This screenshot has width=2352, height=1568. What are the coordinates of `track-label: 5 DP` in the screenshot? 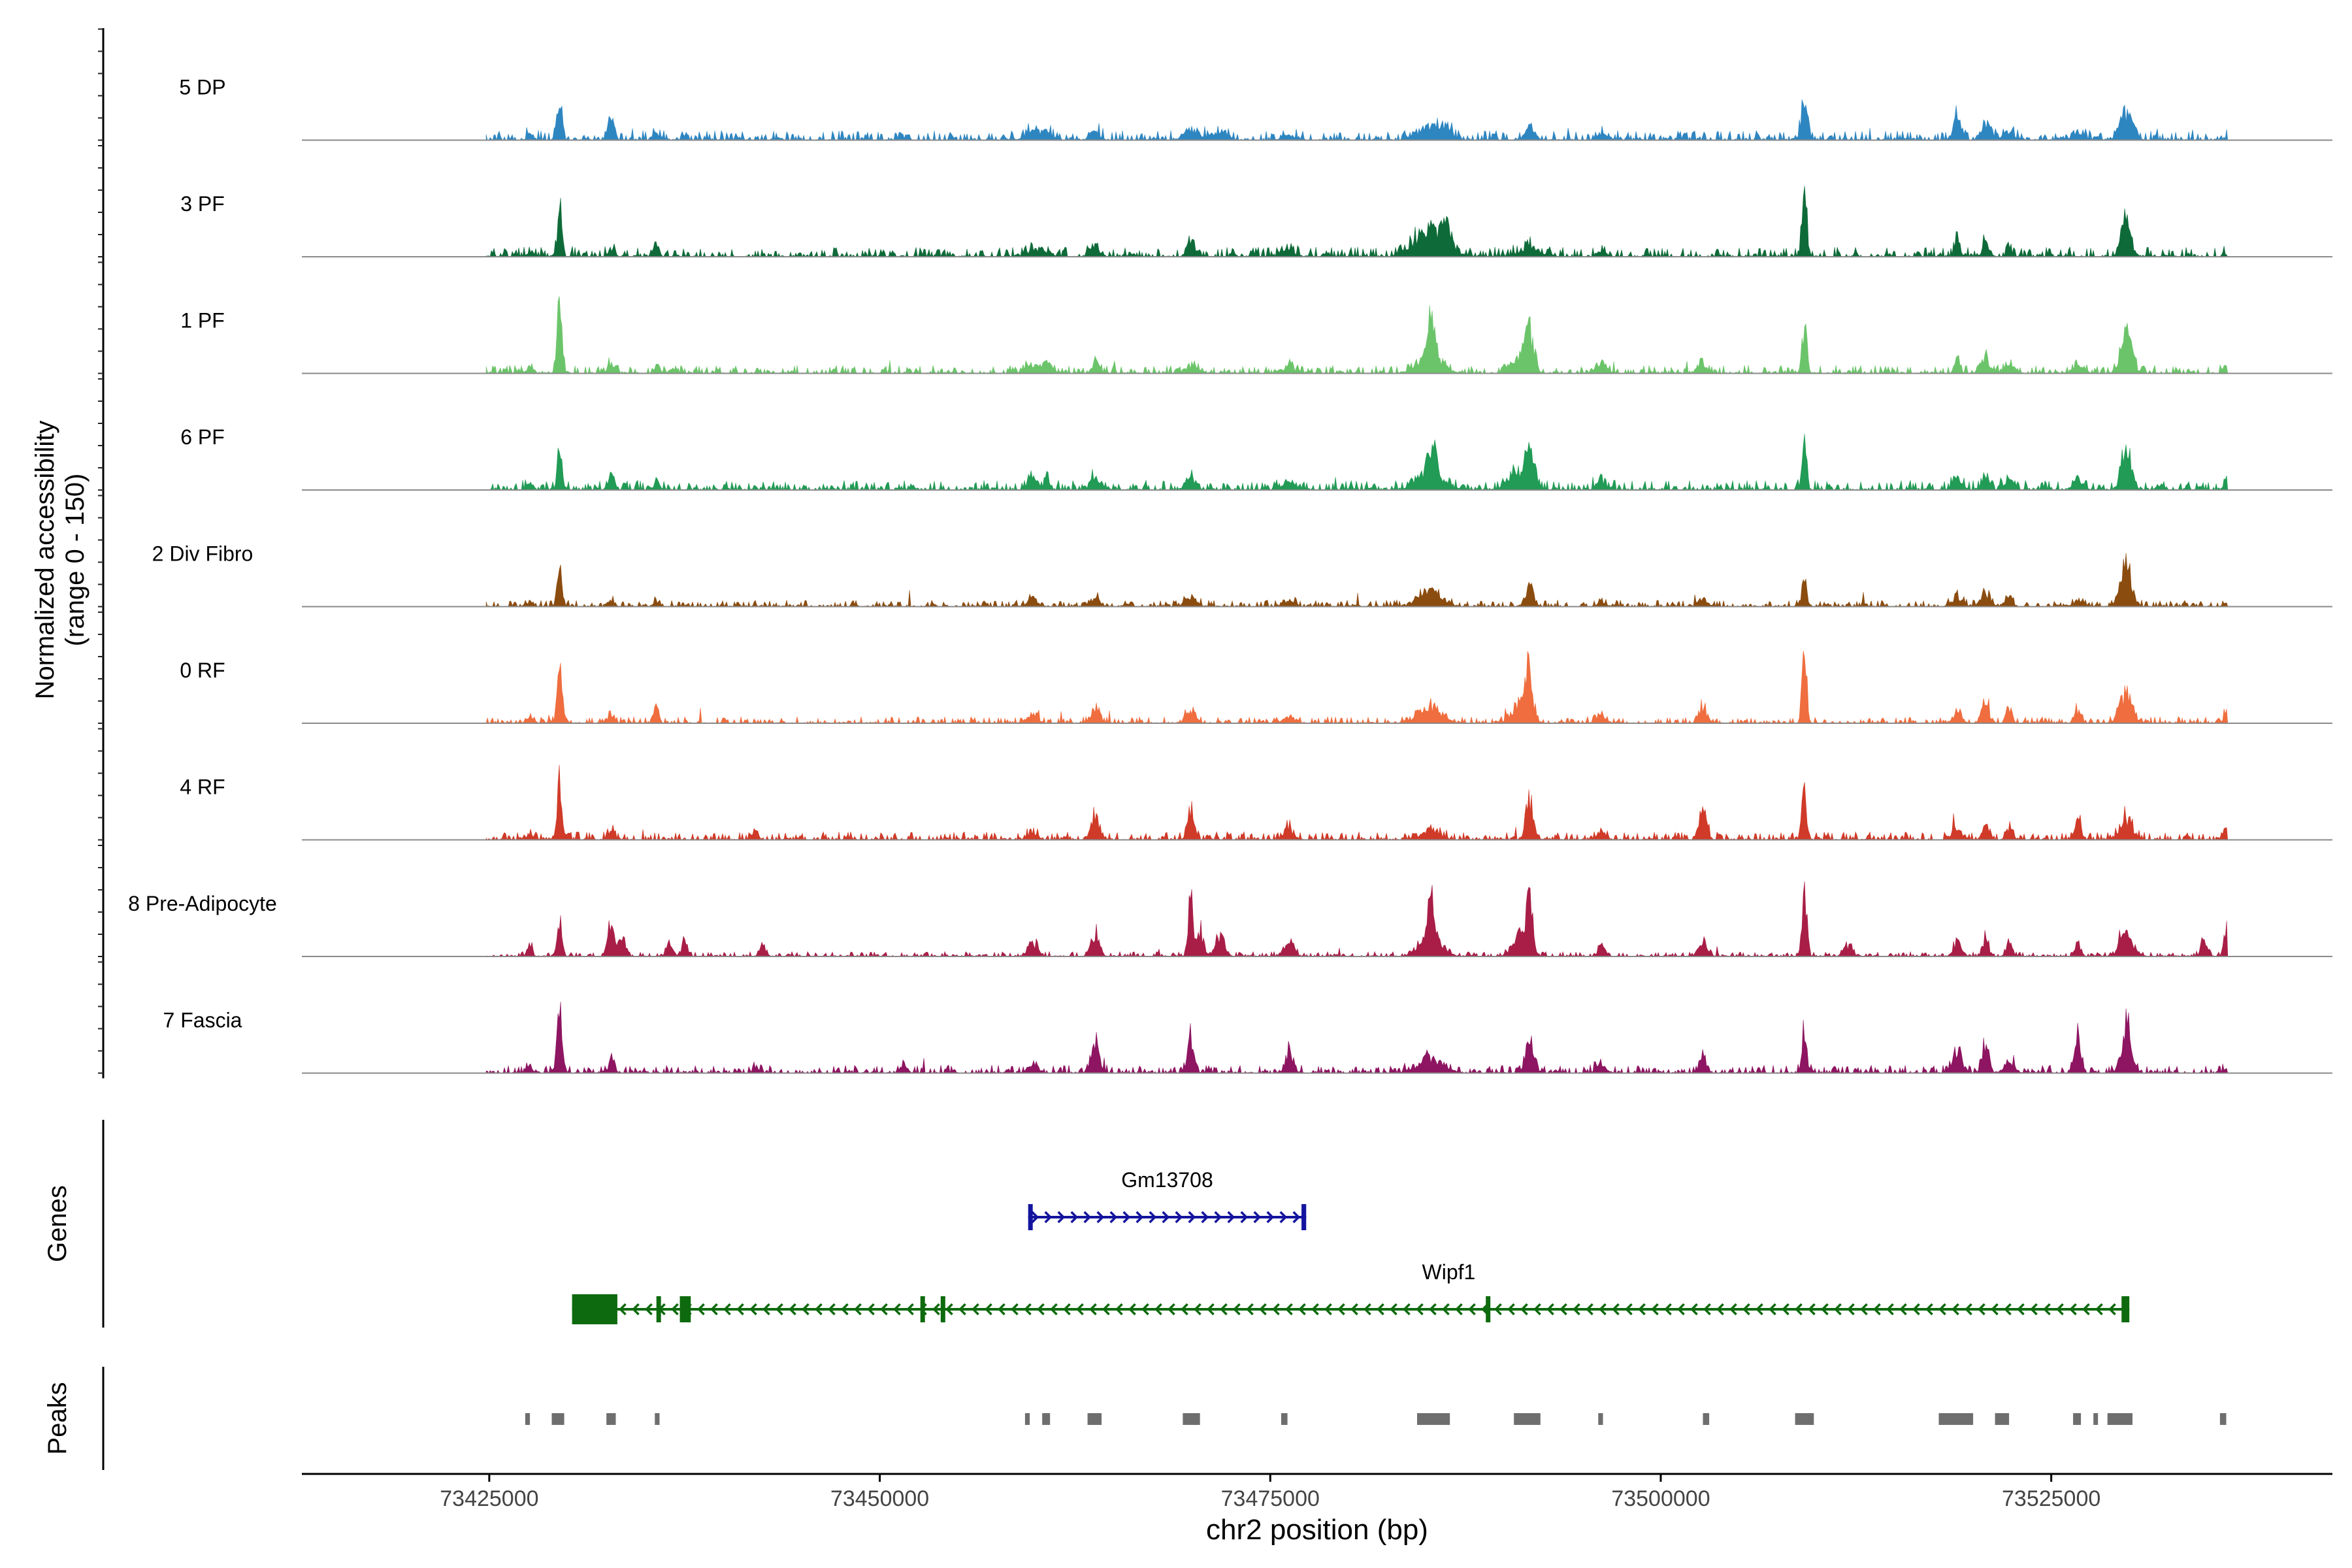 It's located at (202, 87).